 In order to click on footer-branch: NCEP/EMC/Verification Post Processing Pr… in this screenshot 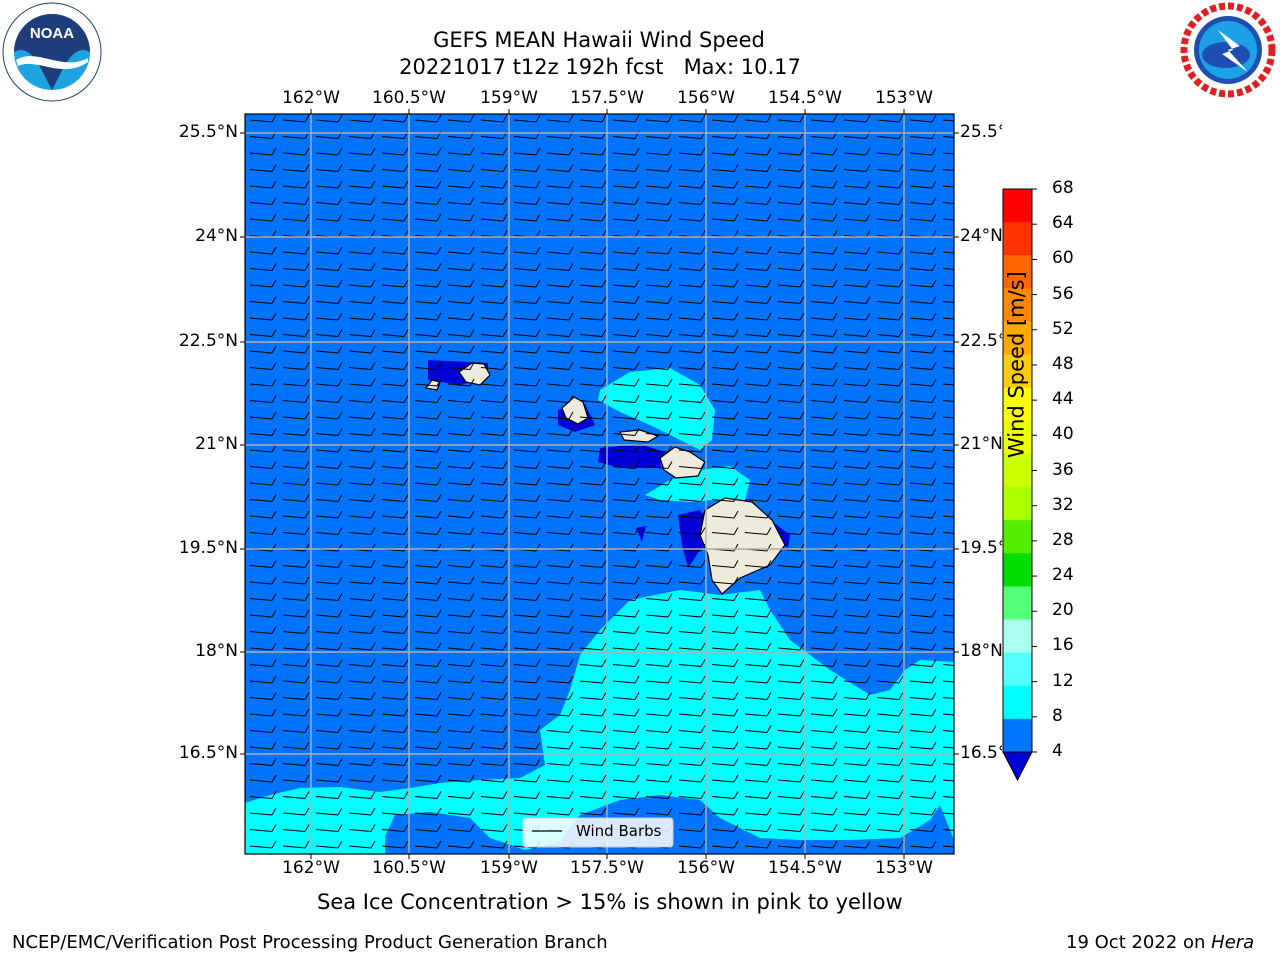, I will do `click(310, 942)`.